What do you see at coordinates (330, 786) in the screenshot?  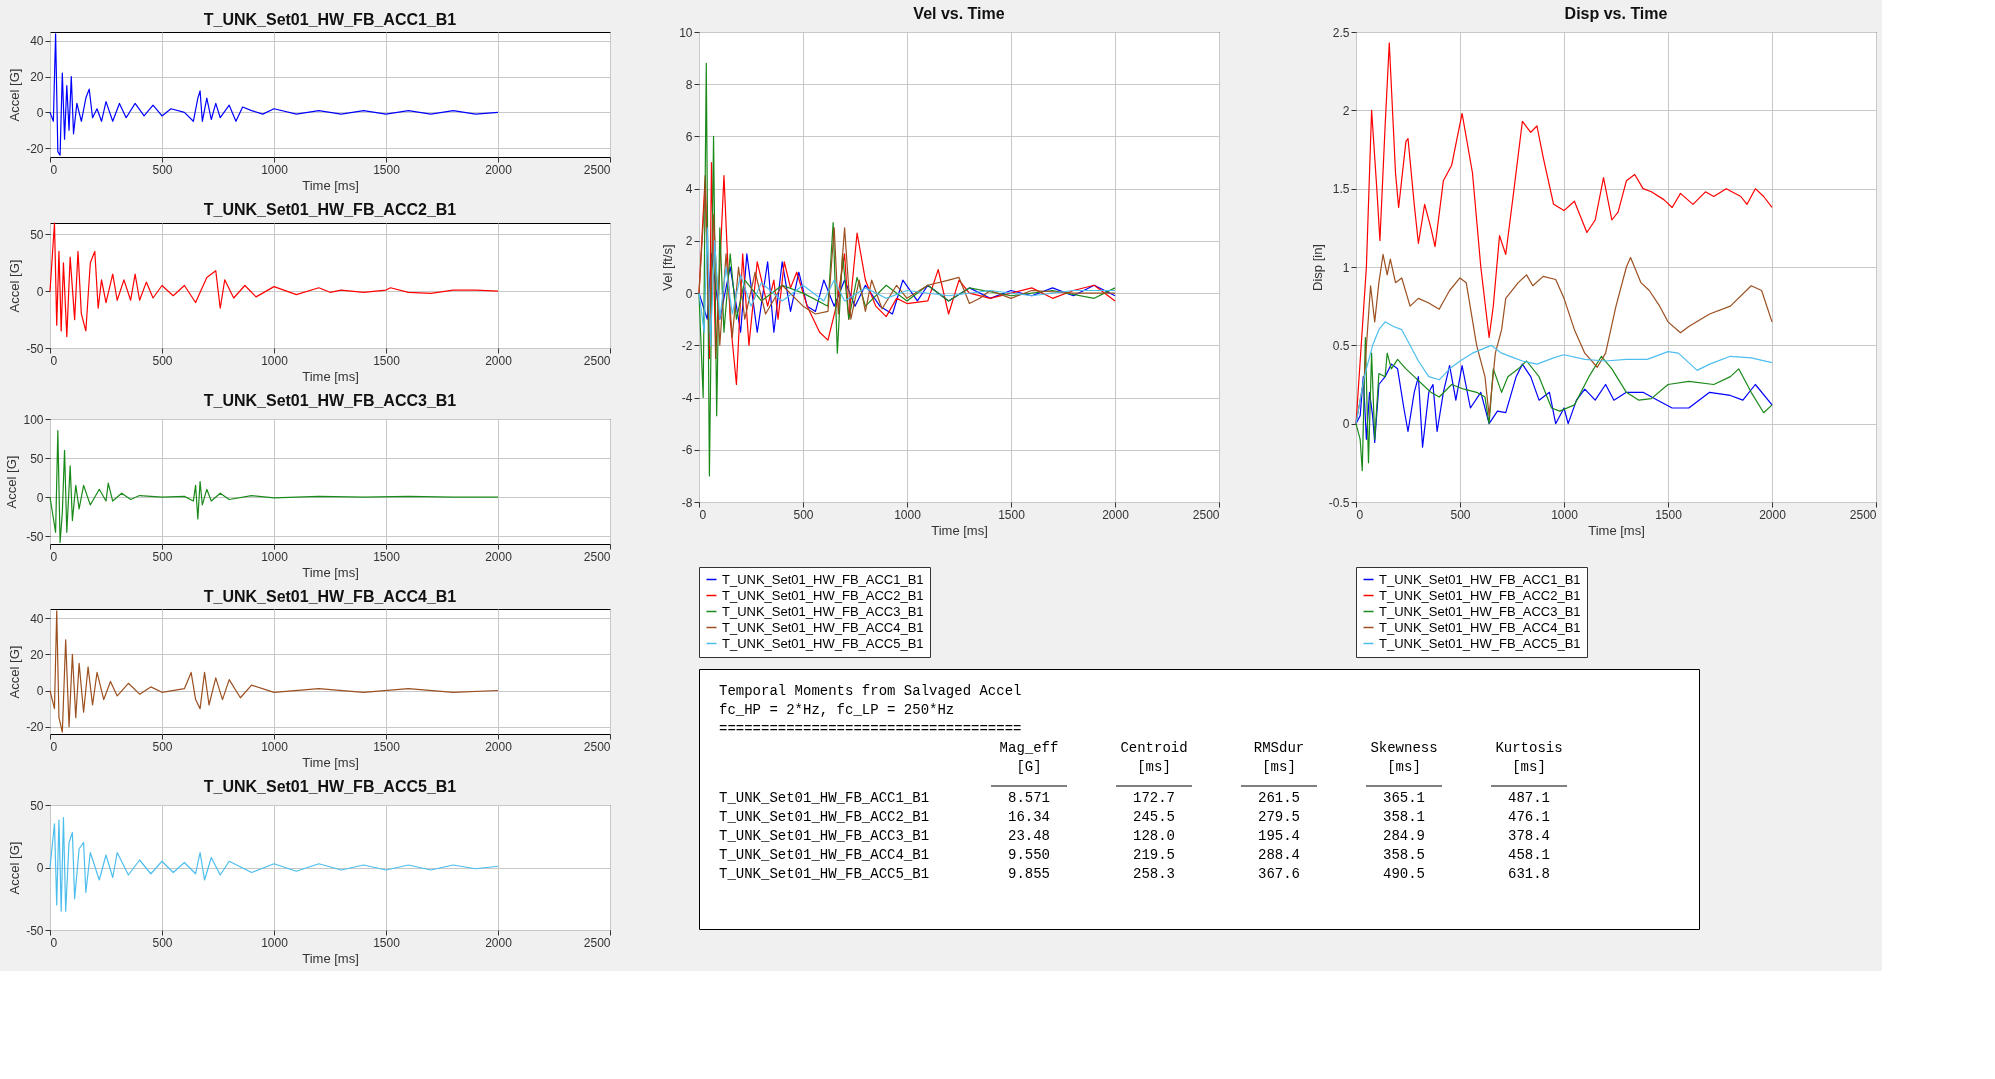 I see `chart-title: T_UNK_Set01_HW_FB_ACC5_B1` at bounding box center [330, 786].